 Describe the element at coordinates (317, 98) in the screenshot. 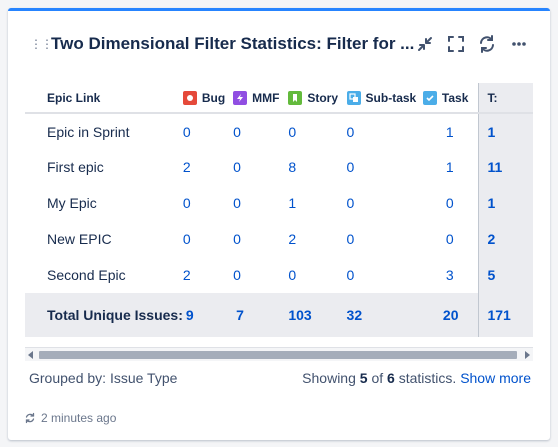

I see `column-header-story: Story` at that location.